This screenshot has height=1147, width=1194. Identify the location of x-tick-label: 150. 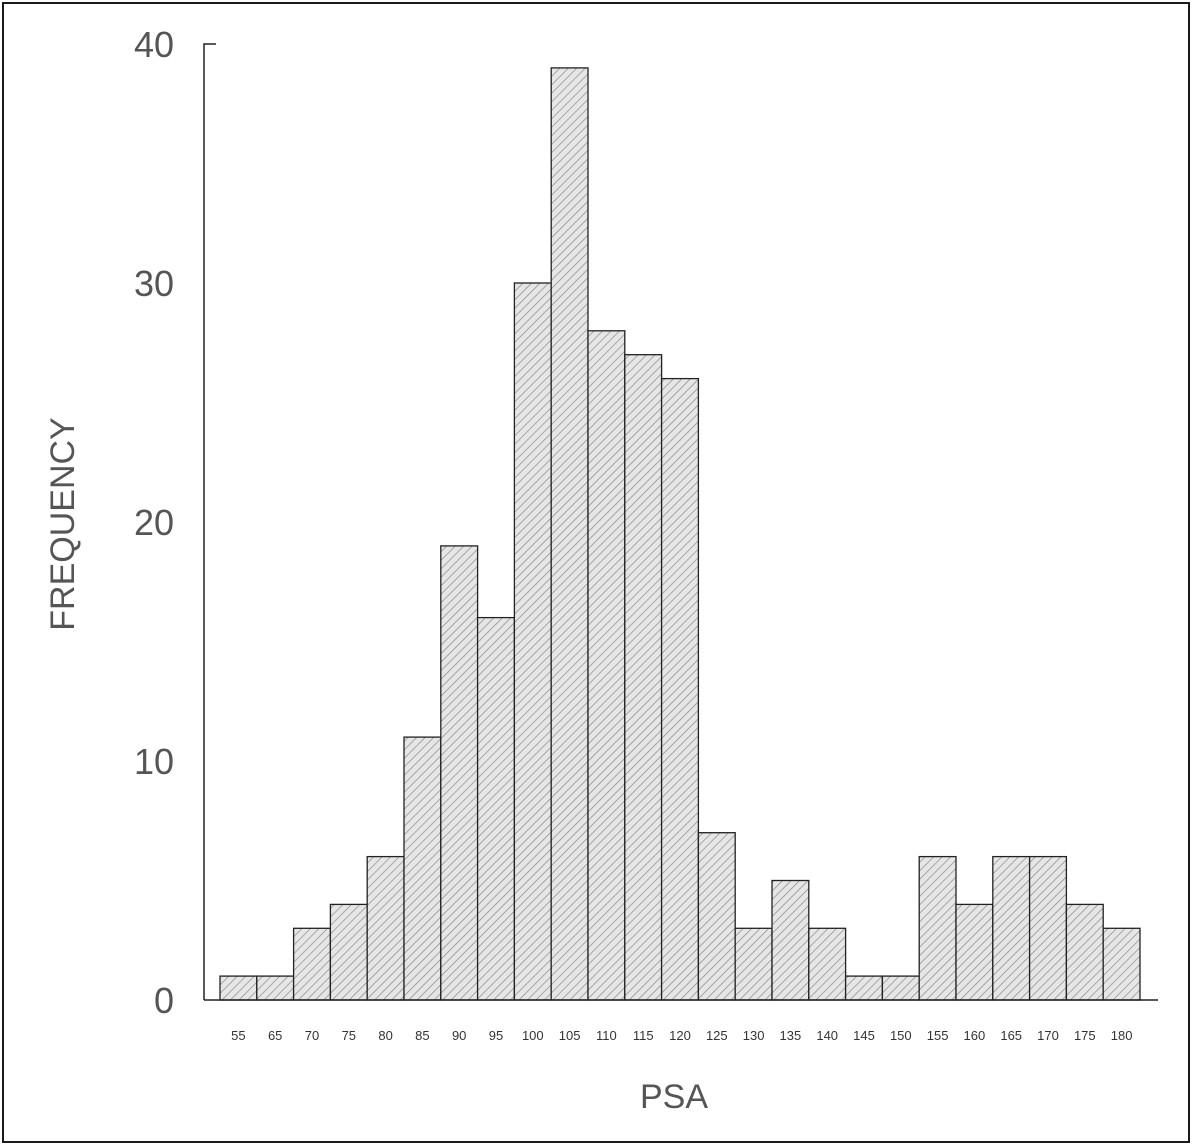
(901, 1035).